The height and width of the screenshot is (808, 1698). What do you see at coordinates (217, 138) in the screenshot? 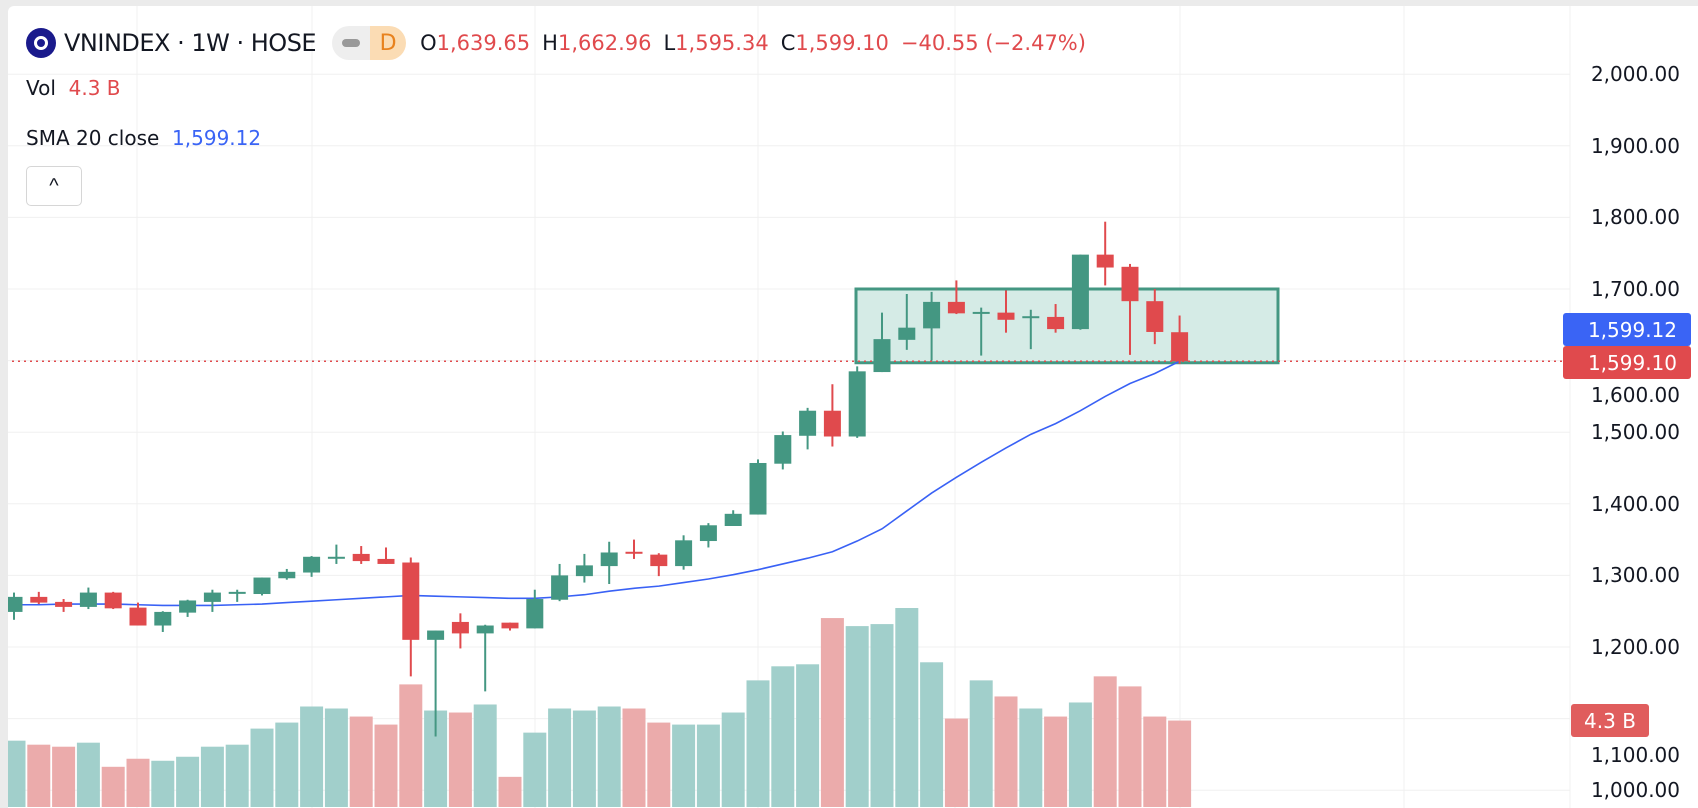
I see `sma-value: 1,599.12` at bounding box center [217, 138].